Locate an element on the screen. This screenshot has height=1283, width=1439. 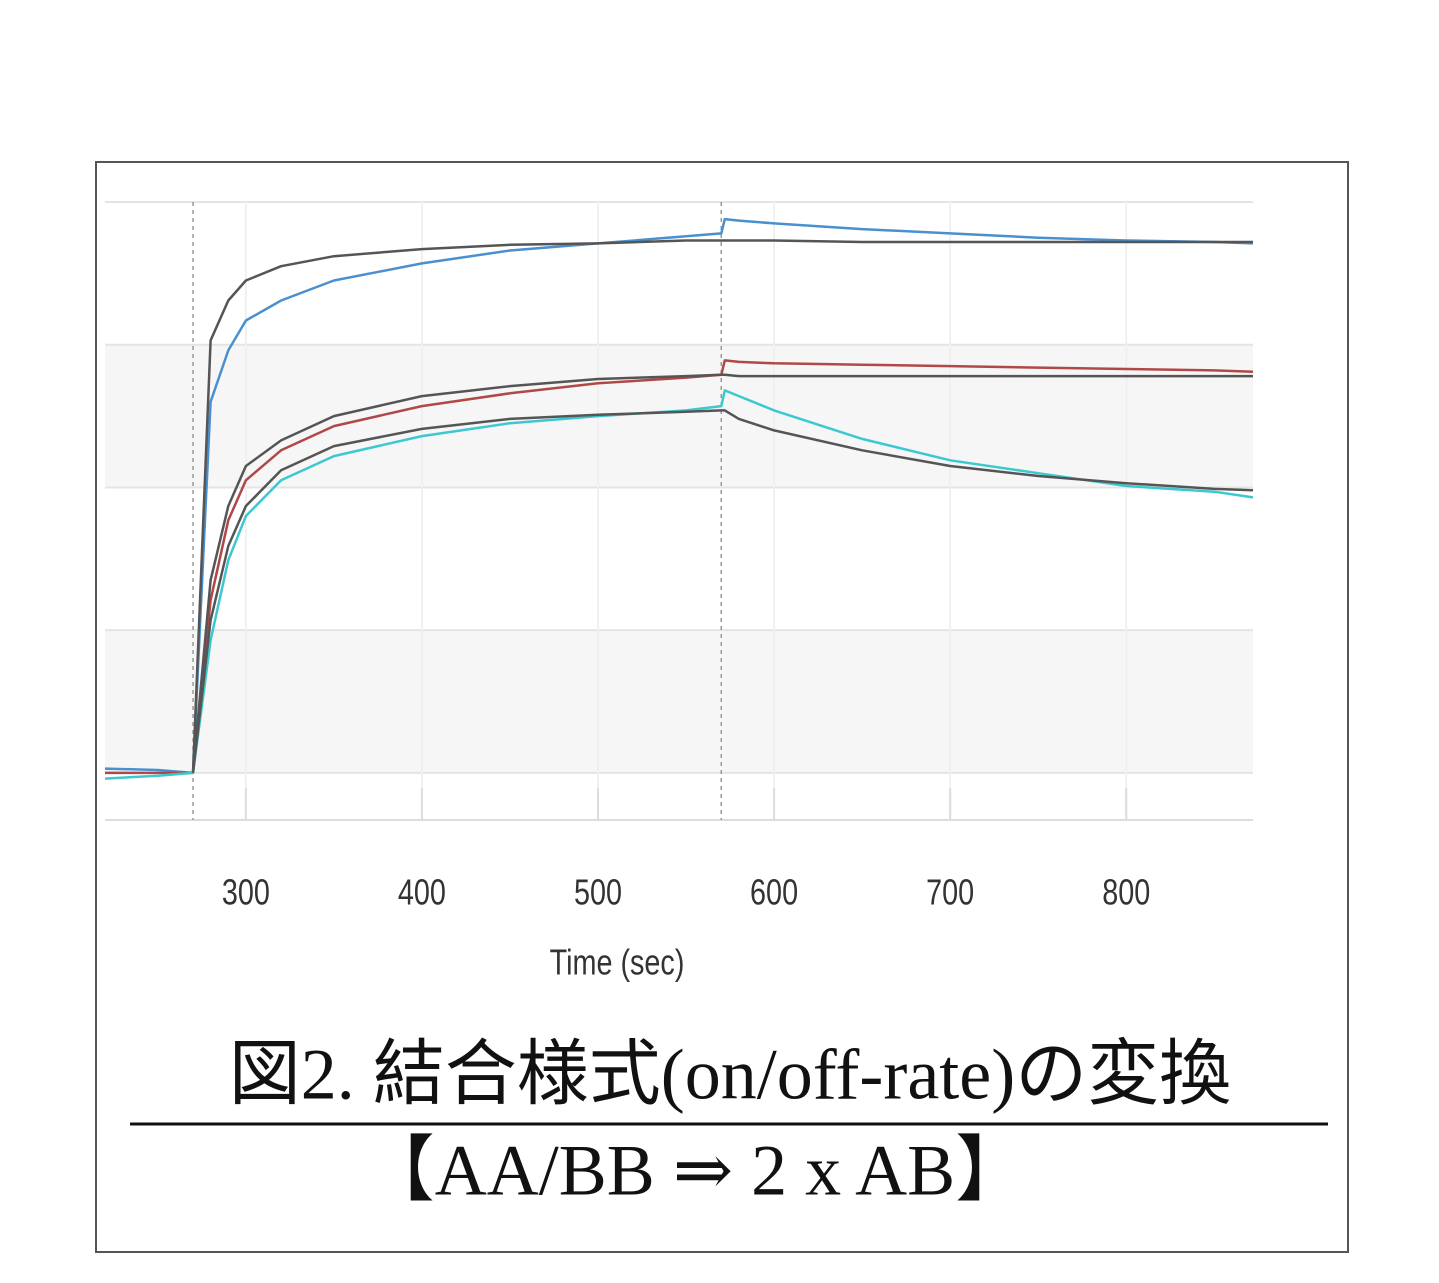
x-axis-label: Time (sec) is located at coordinates (617, 961).